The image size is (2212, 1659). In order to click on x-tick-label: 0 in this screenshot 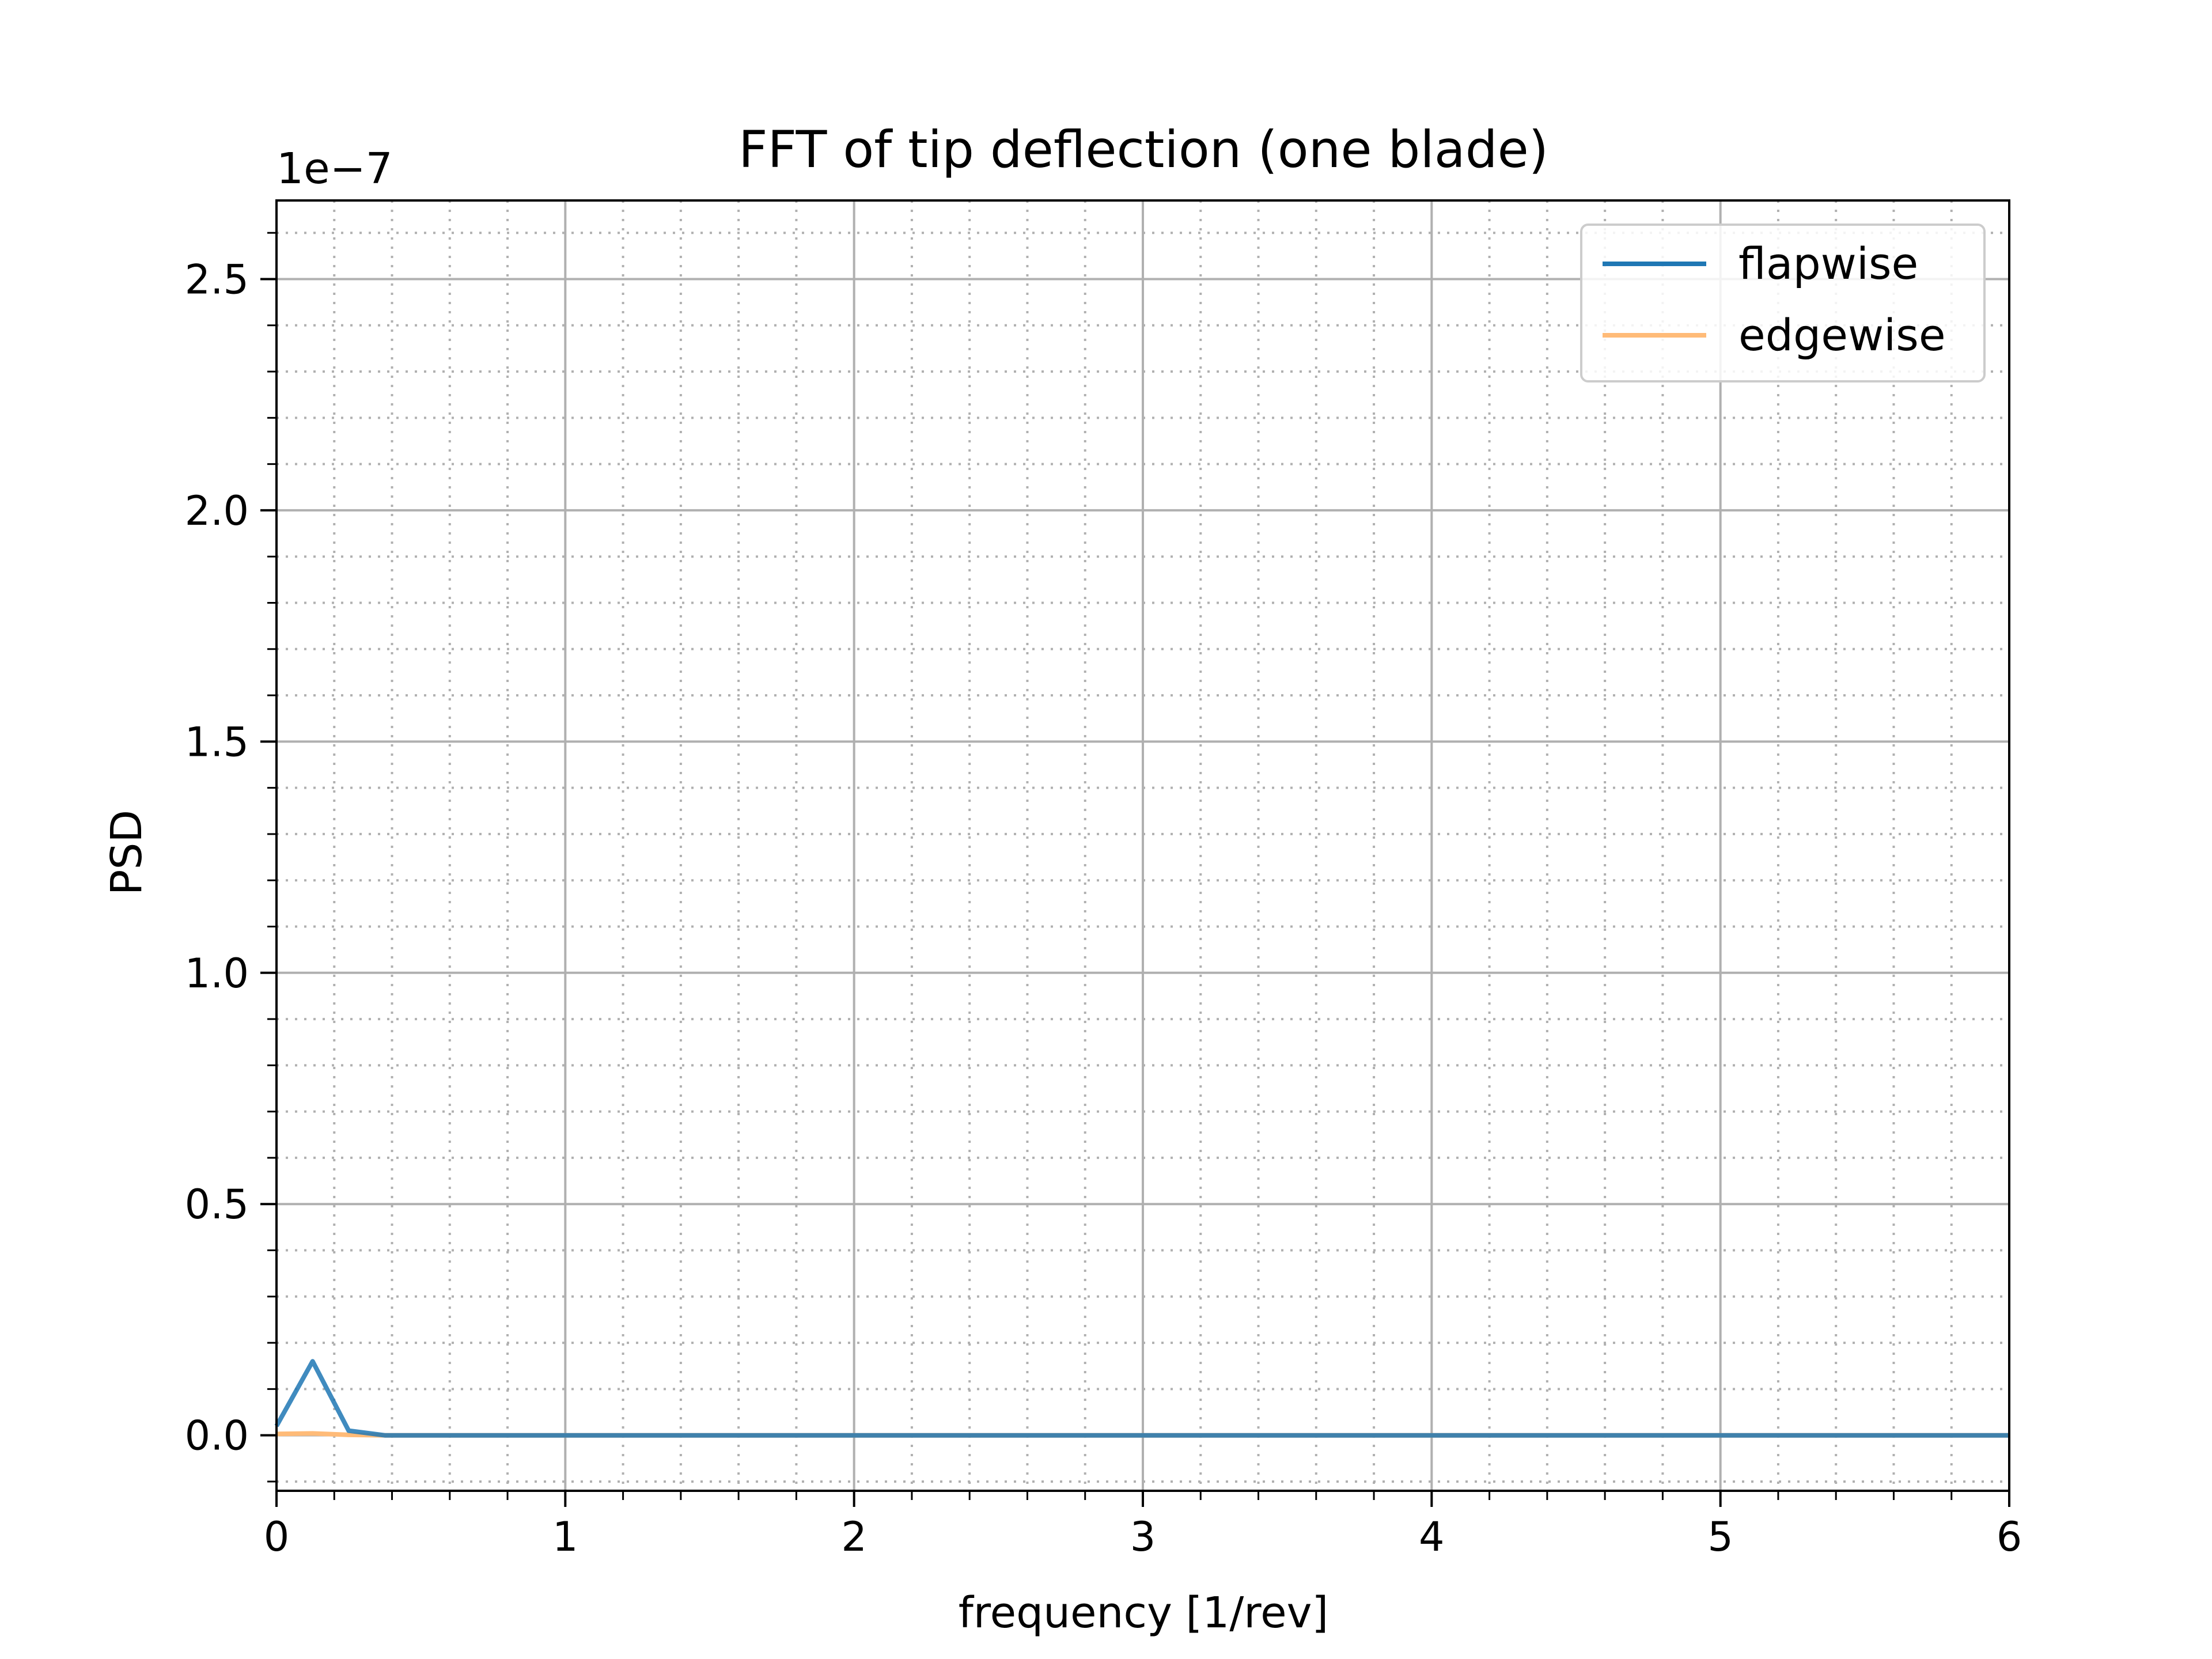, I will do `click(277, 1536)`.